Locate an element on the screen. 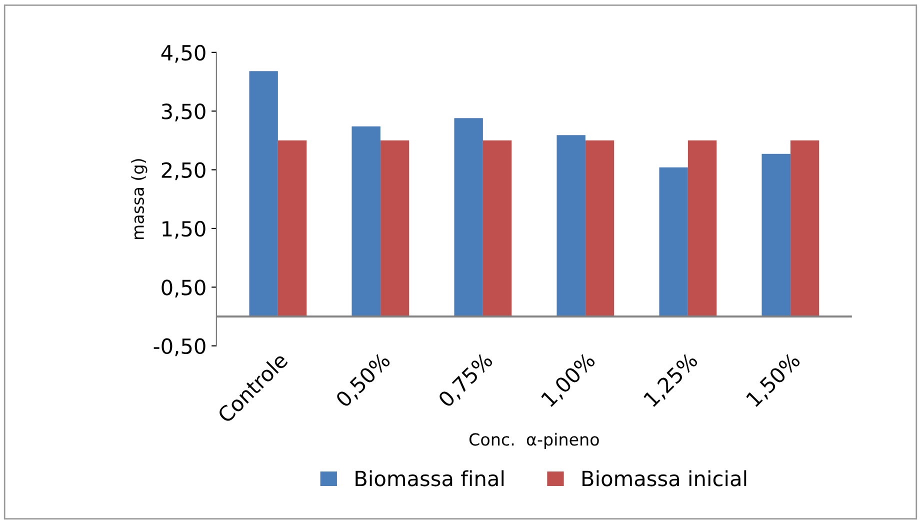 The image size is (921, 524). y-tick-label: 2,50 is located at coordinates (184, 171).